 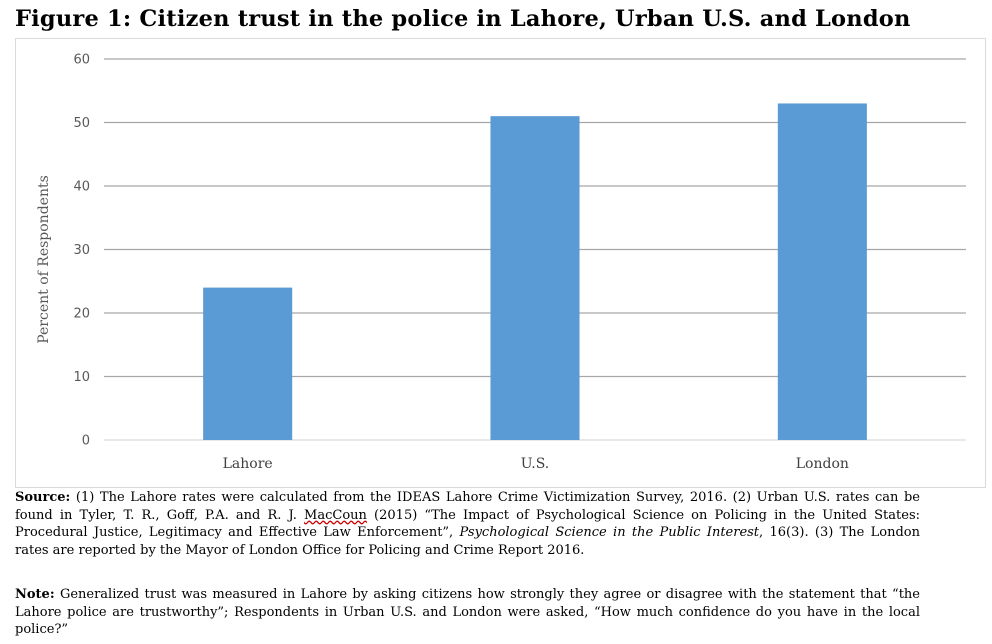 I want to click on y-tick-label: 50, so click(x=81, y=123).